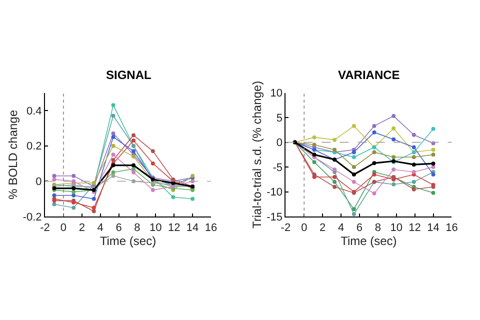 The width and height of the screenshot is (480, 320). I want to click on y-axis-title: % BOLD change, so click(13, 155).